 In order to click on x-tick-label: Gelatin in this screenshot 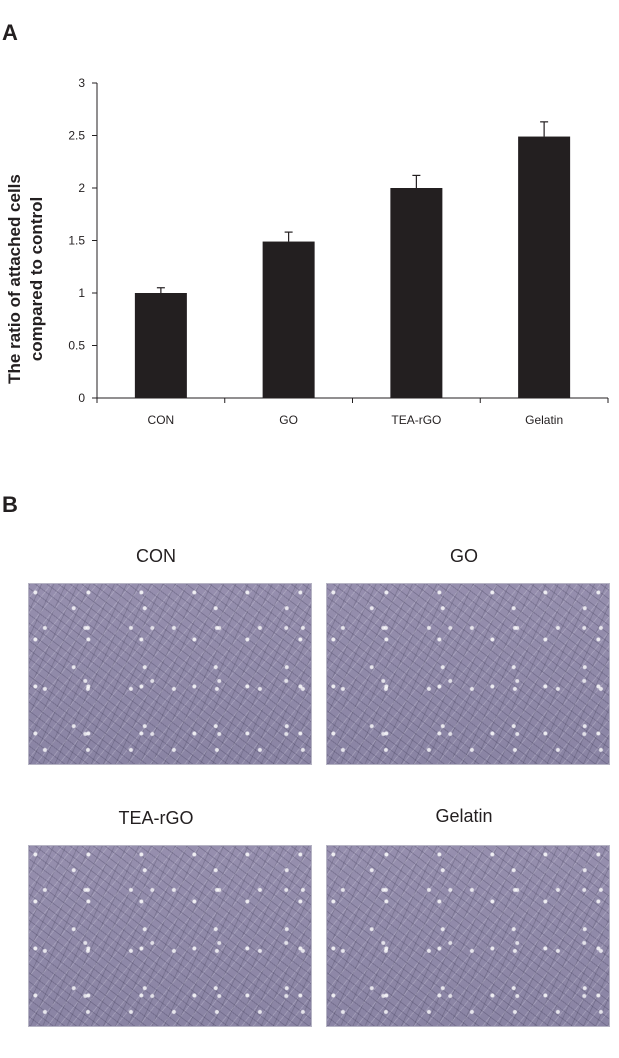, I will do `click(544, 420)`.